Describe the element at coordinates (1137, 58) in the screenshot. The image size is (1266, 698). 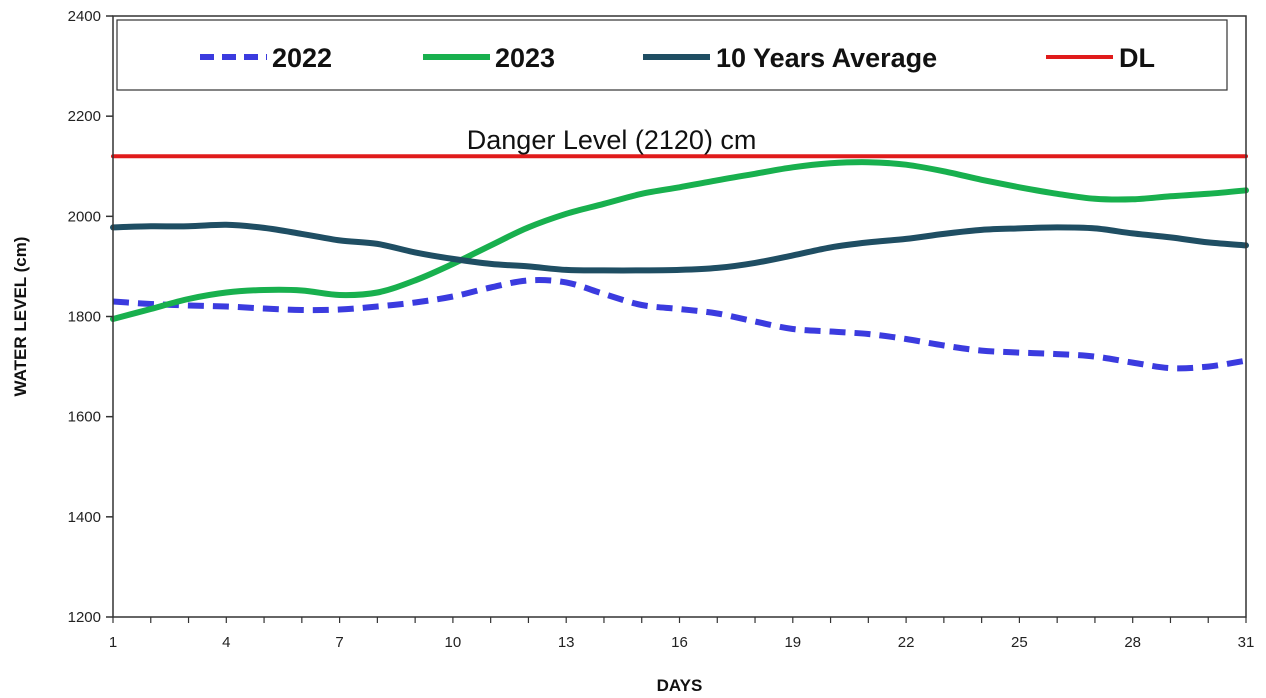
I see `legend-label-dl: DL` at that location.